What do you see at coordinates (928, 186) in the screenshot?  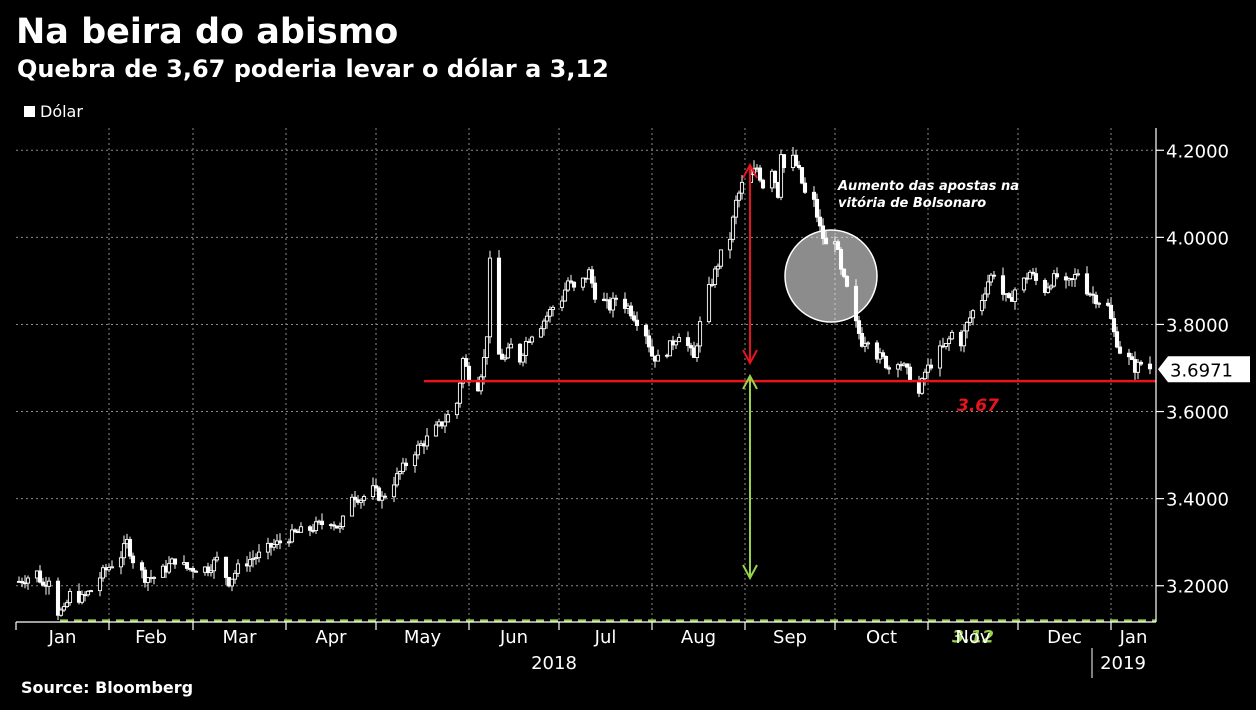 I see `annotation-line-1: Aumento das apostas na` at bounding box center [928, 186].